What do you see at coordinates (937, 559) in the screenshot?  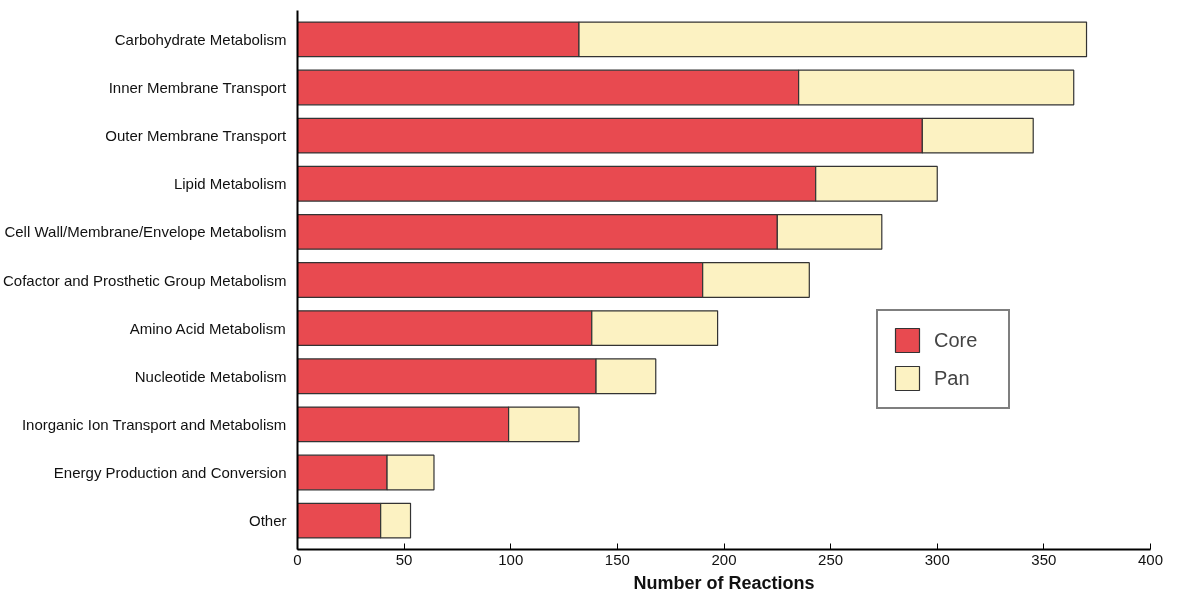 I see `x-tick-label: 300` at bounding box center [937, 559].